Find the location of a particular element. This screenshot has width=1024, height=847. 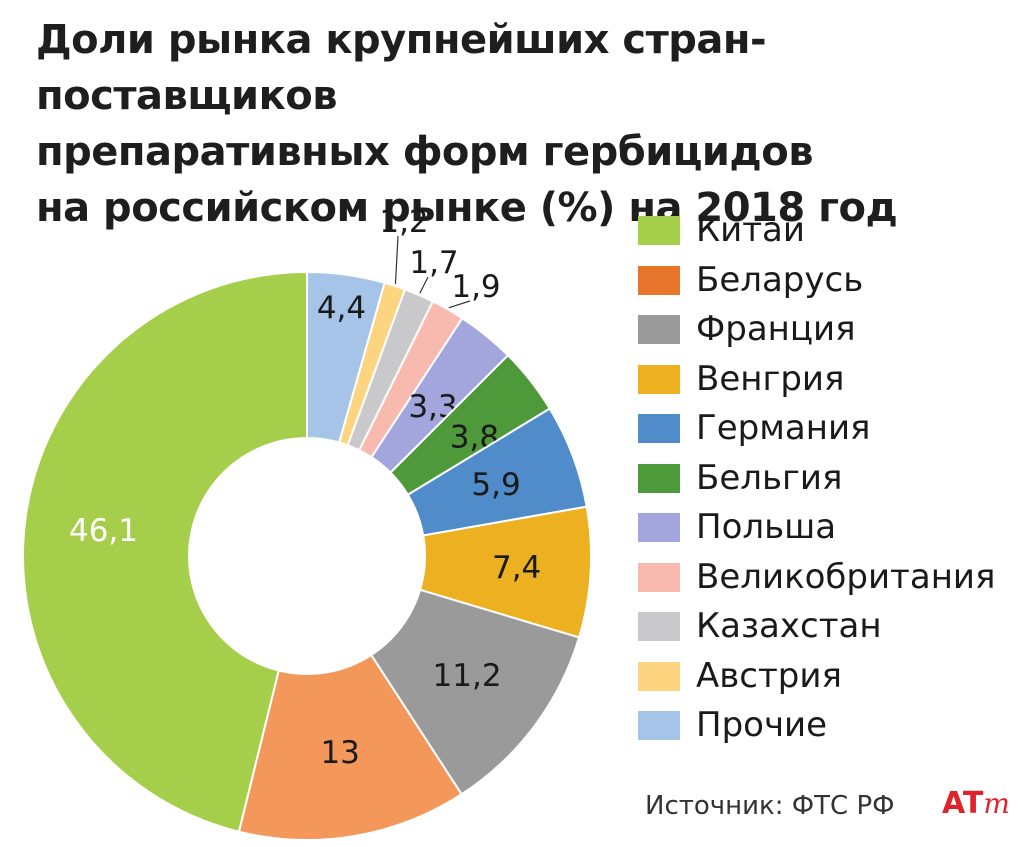

legend-label: Великобритания is located at coordinates (846, 576).